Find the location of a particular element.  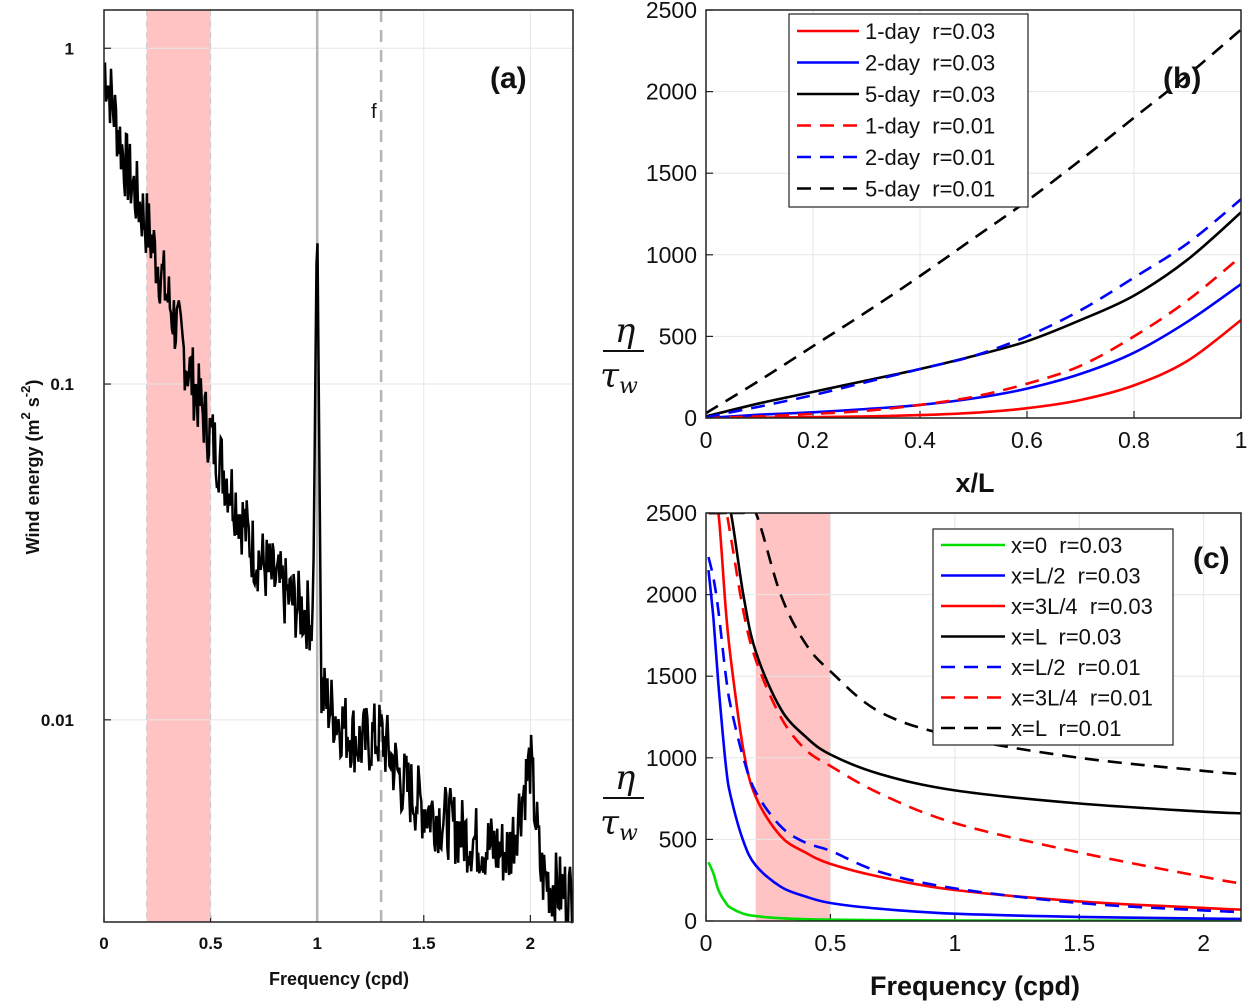

panel-b-y-denominator: τw is located at coordinates (619, 377).